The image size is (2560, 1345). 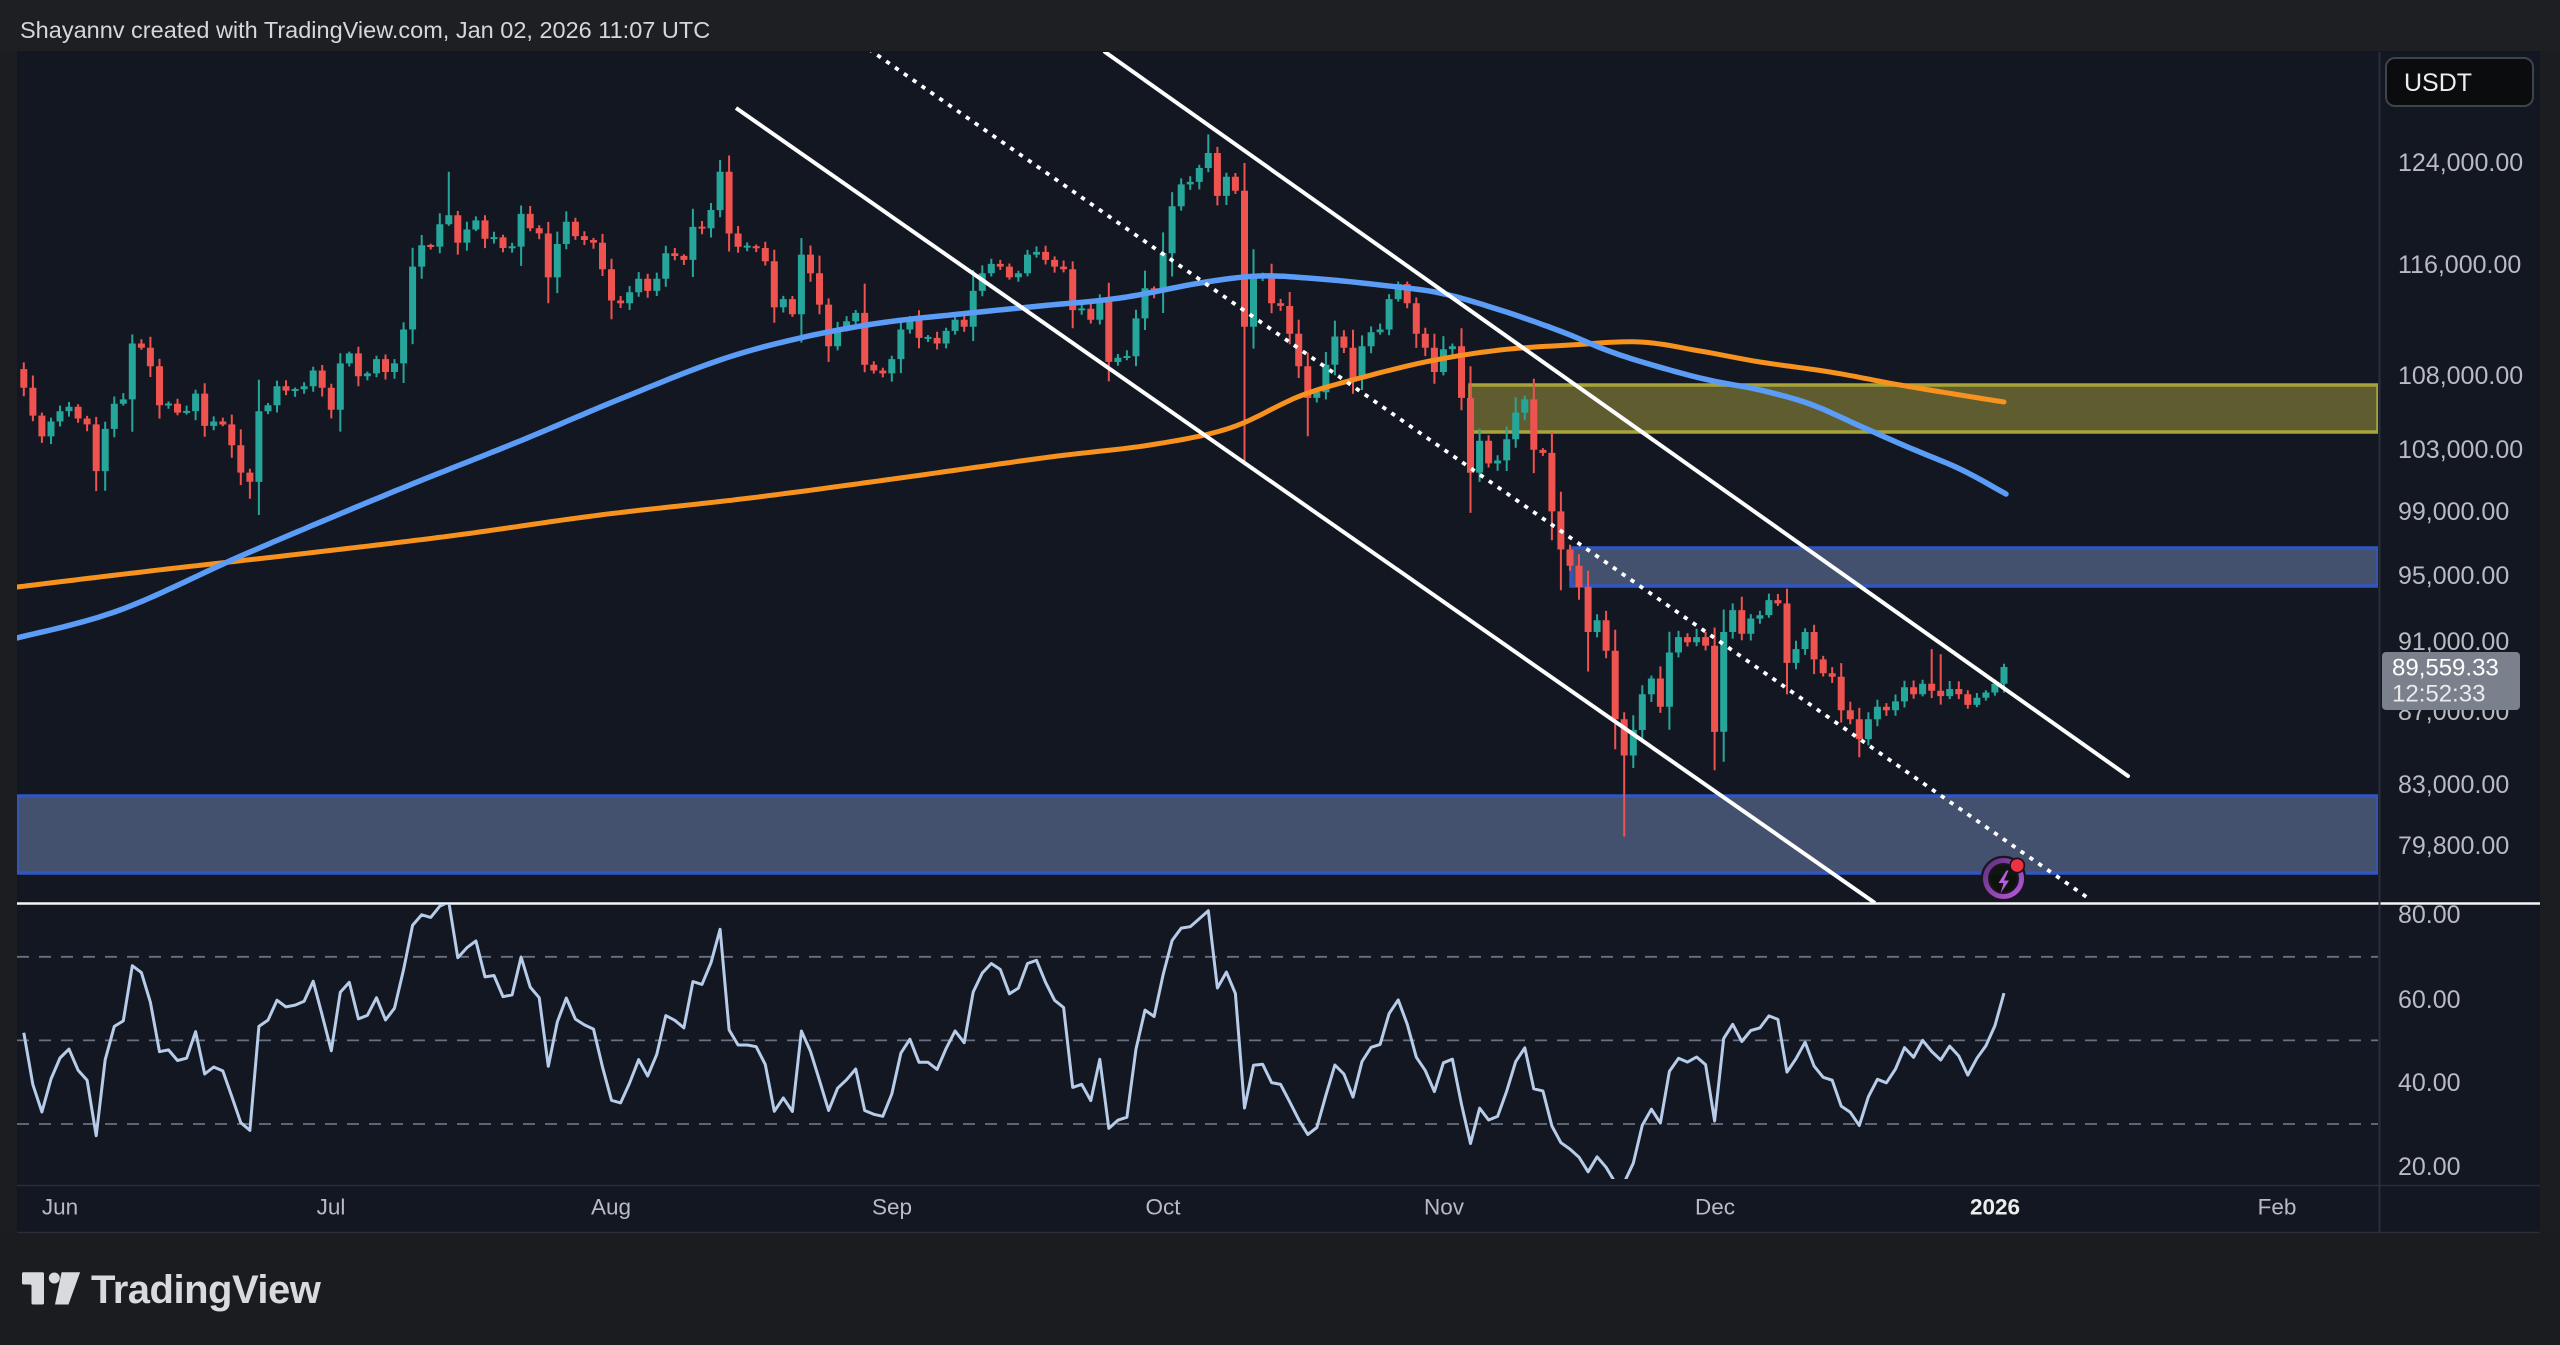 I want to click on svg-text: 124,000.00, so click(x=2460, y=163).